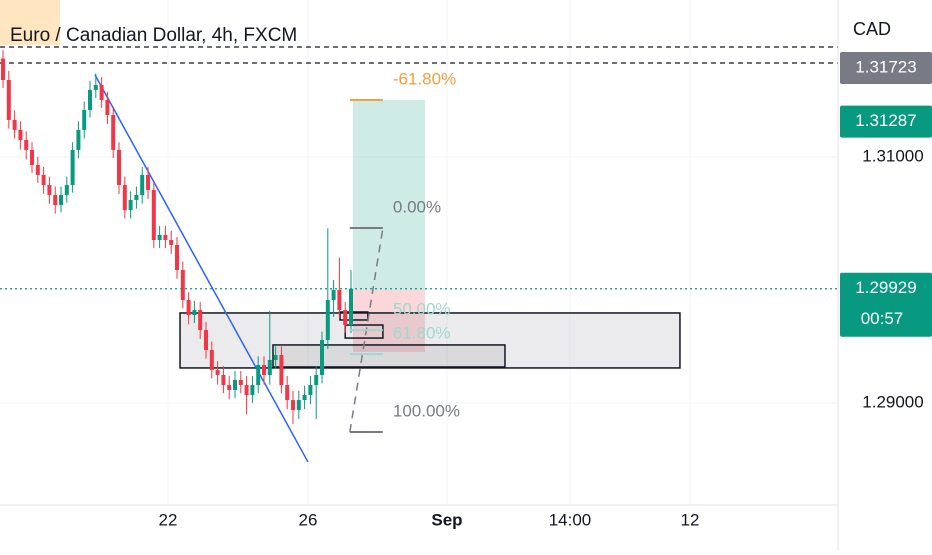  What do you see at coordinates (424, 79) in the screenshot?
I see `fib-label: -61.80%` at bounding box center [424, 79].